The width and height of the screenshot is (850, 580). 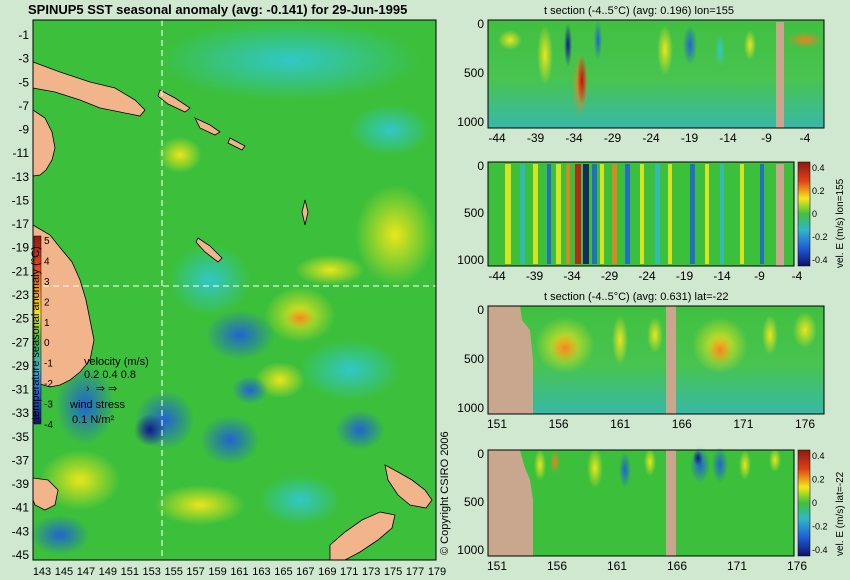 I want to click on main-colorbar-tick: 2, so click(x=47, y=302).